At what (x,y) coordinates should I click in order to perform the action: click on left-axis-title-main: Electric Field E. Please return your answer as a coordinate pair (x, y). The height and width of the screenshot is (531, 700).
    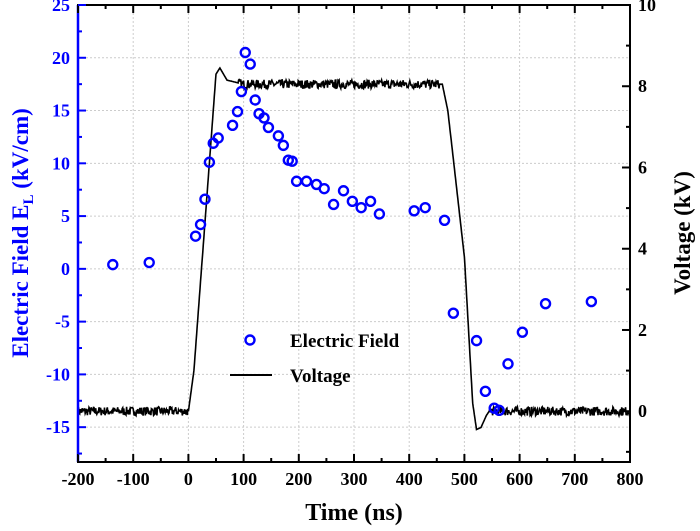
    Looking at the image, I should click on (20, 280).